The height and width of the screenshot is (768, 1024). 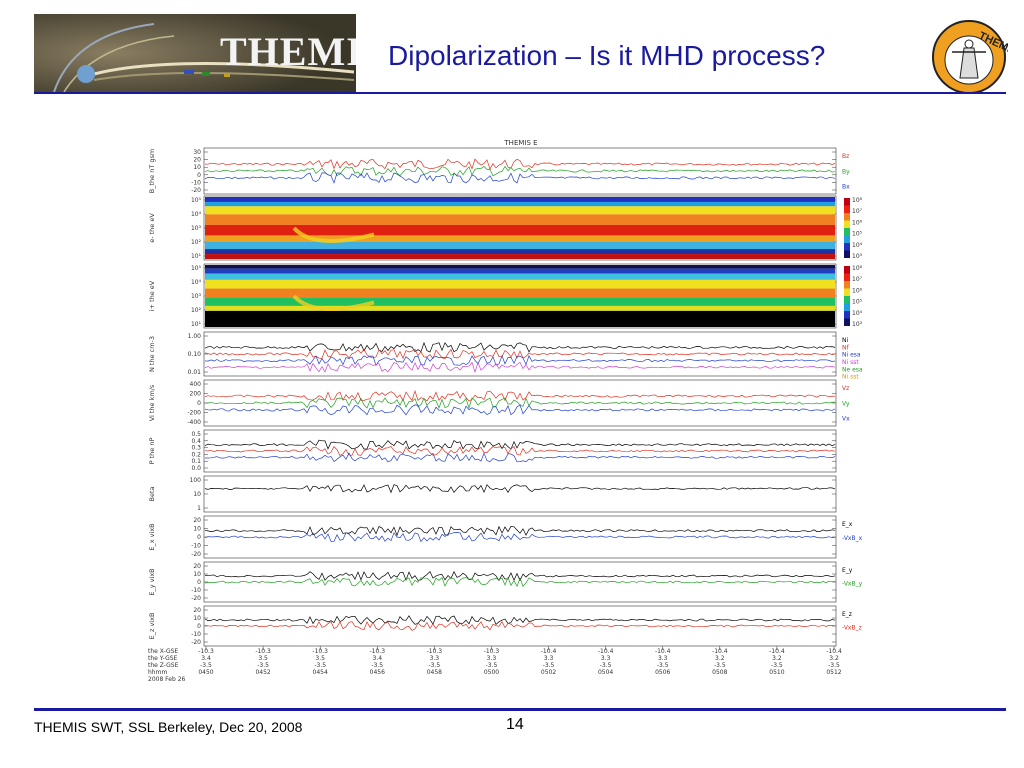 I want to click on colorbar-tick: 10⁴, so click(x=857, y=245).